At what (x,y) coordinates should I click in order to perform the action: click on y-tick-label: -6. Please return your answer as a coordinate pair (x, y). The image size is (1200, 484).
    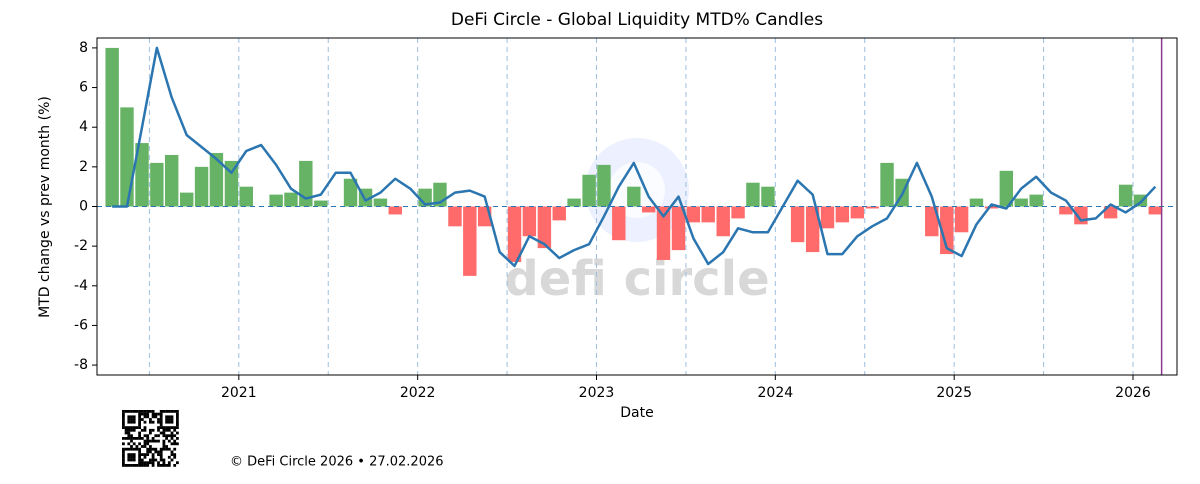
    Looking at the image, I should click on (81, 325).